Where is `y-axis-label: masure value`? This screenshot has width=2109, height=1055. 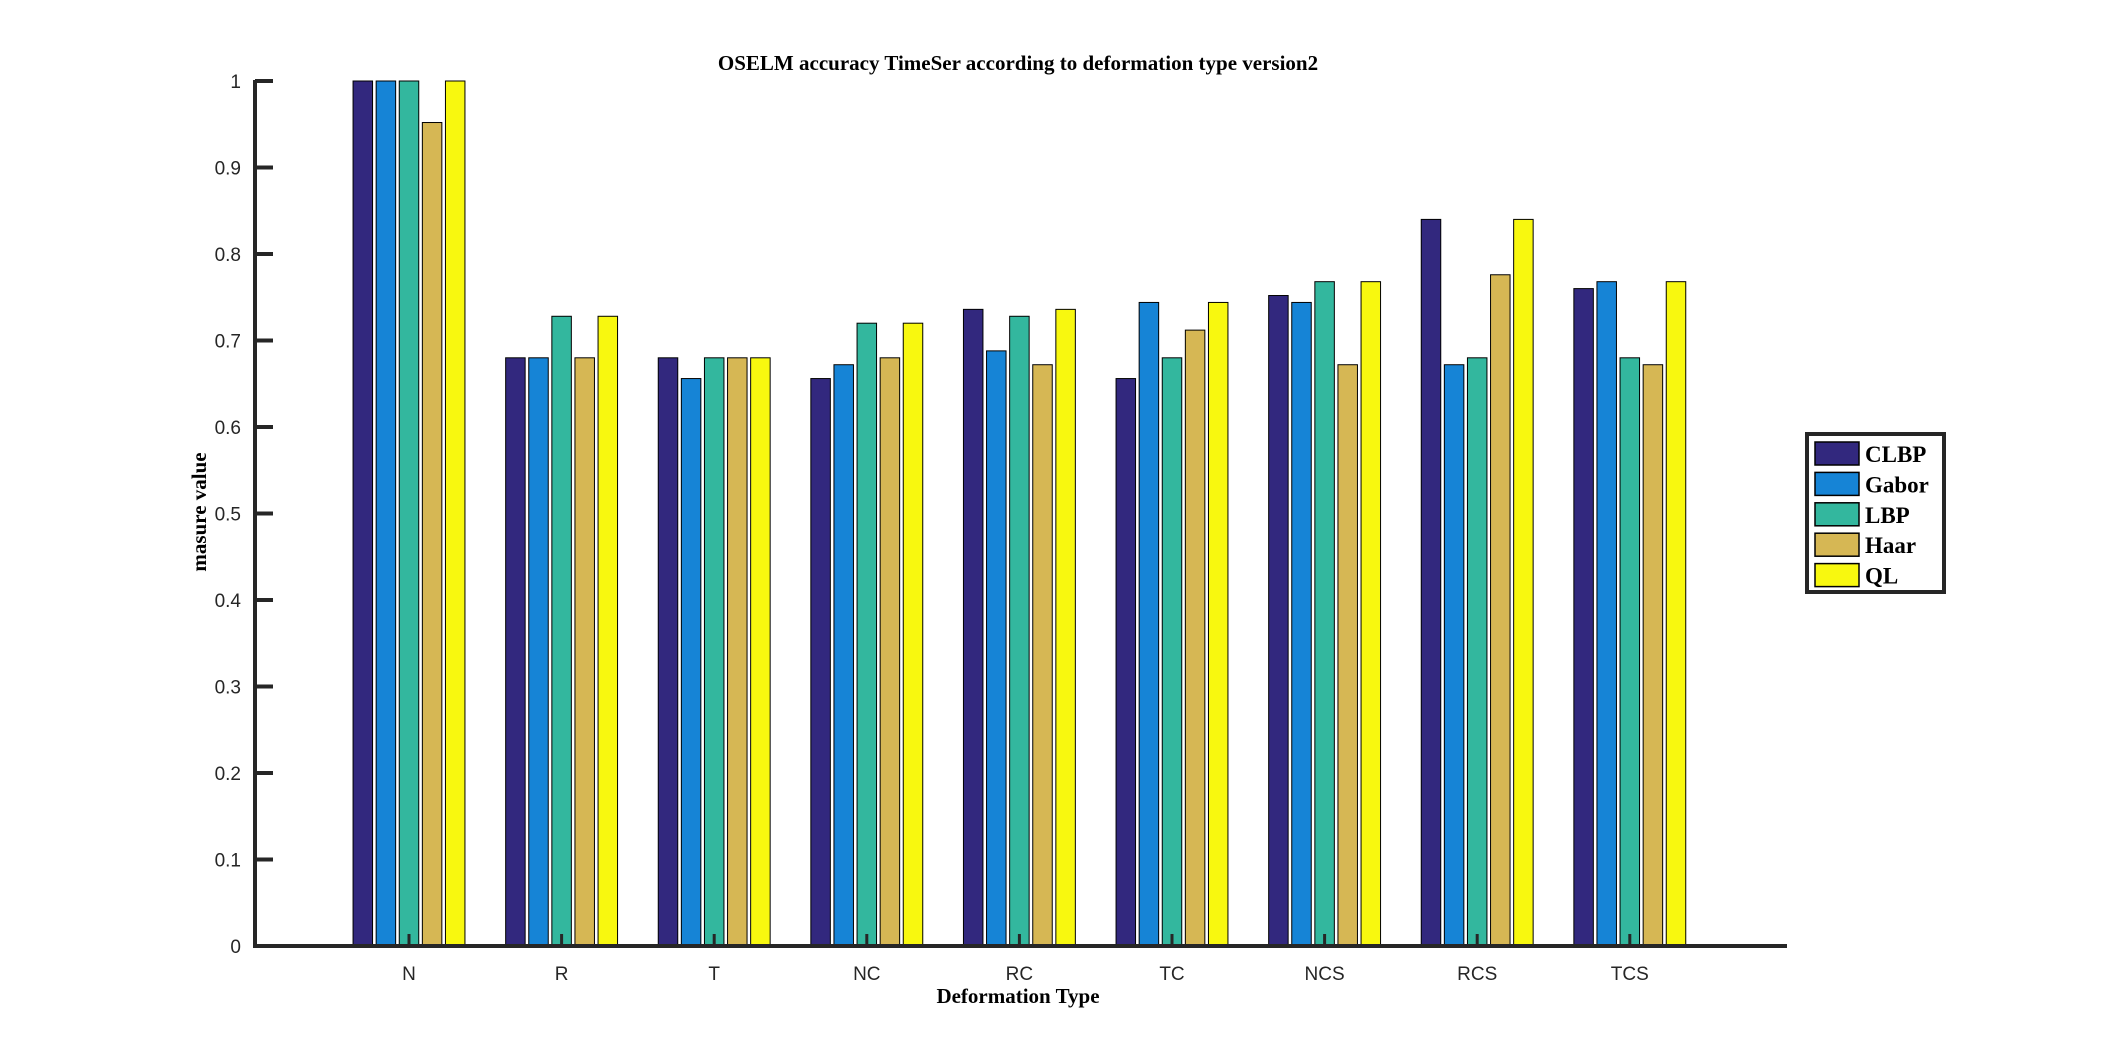
y-axis-label: masure value is located at coordinates (199, 511).